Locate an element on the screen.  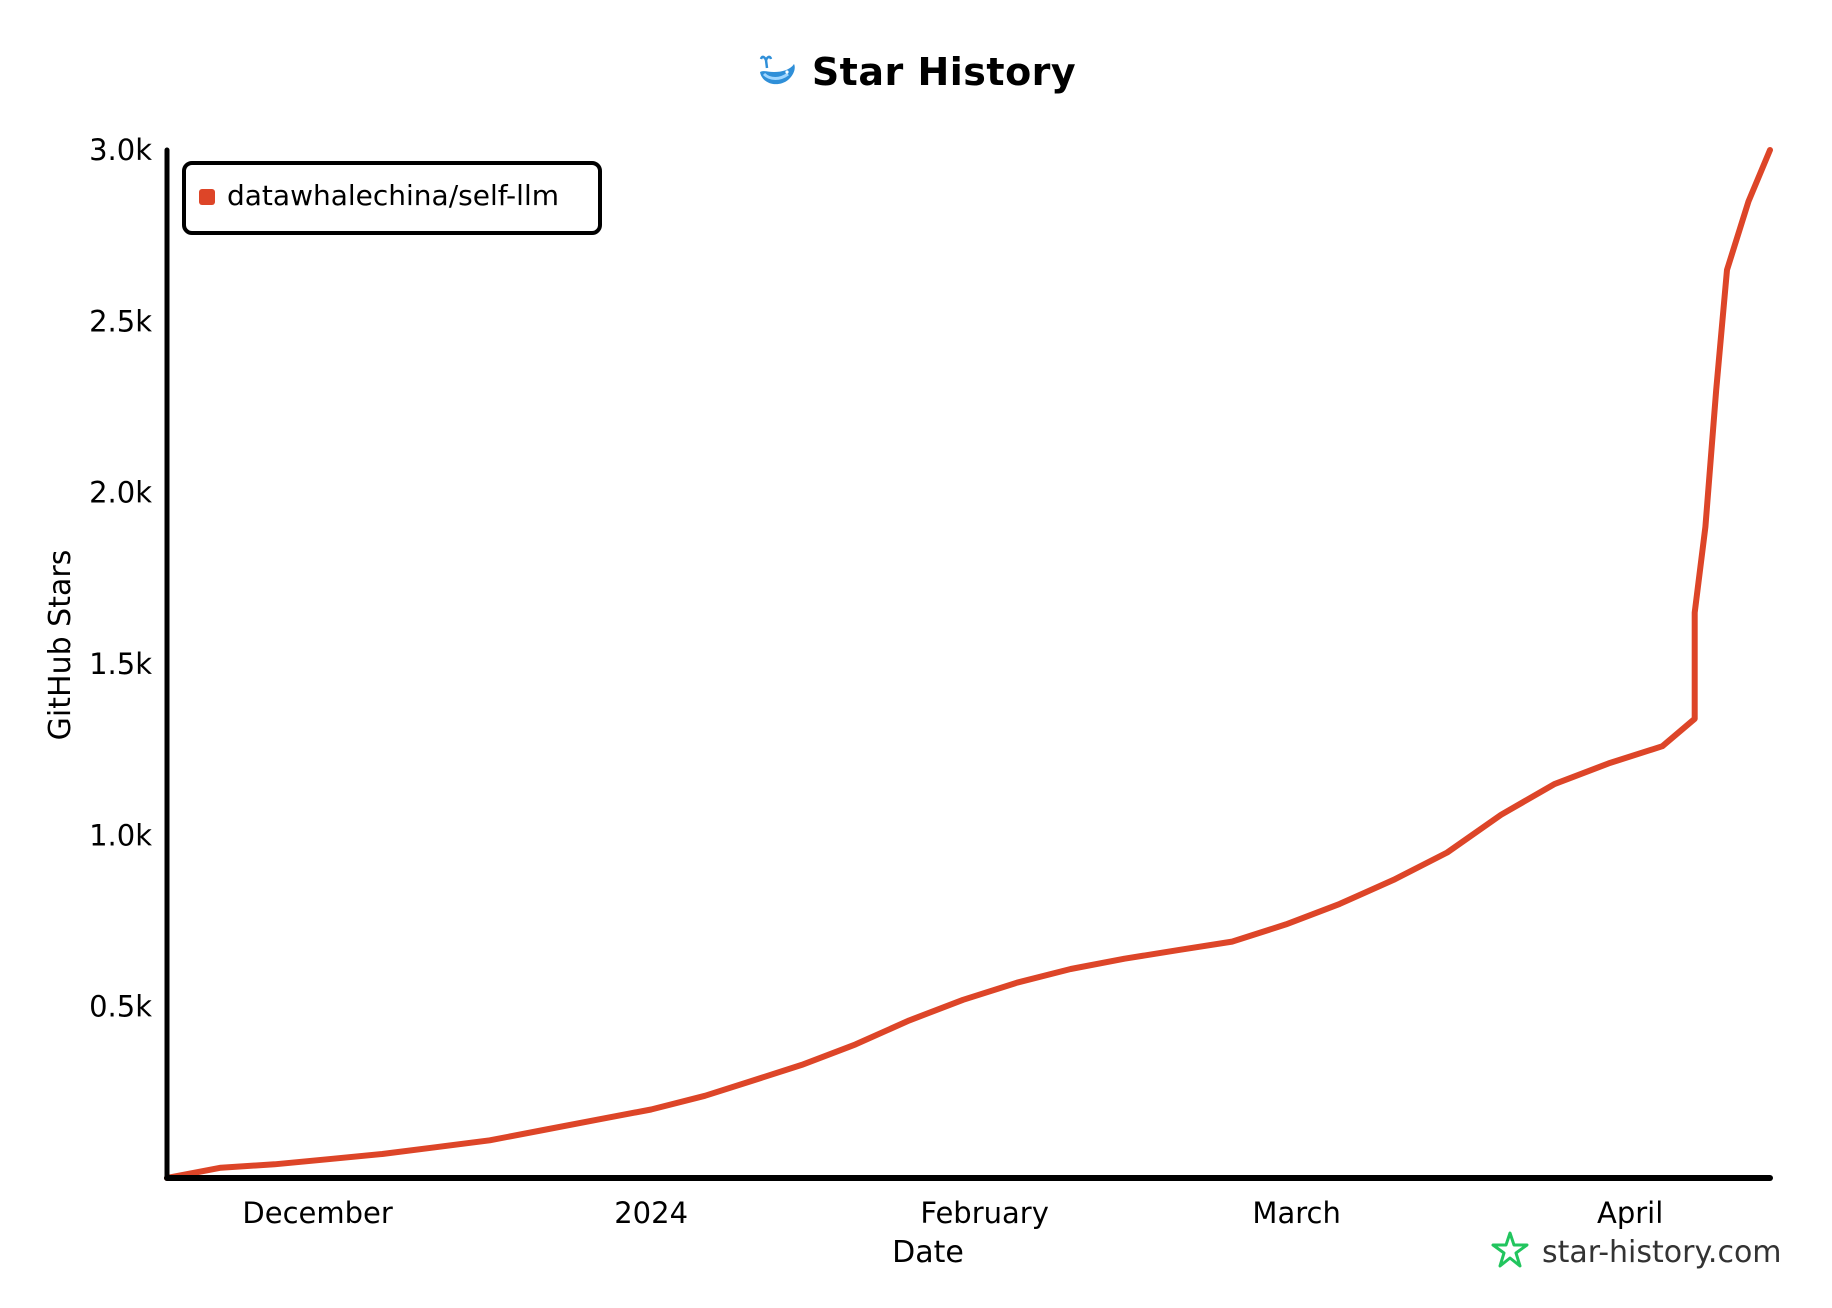
y-tick-label: 2.0k is located at coordinates (120, 493).